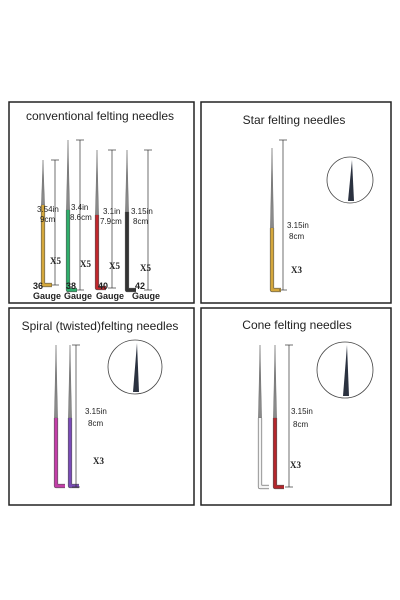 This screenshot has width=400, height=600. Describe the element at coordinates (296, 325) in the screenshot. I see `panel-title: Cone felting needles` at that location.